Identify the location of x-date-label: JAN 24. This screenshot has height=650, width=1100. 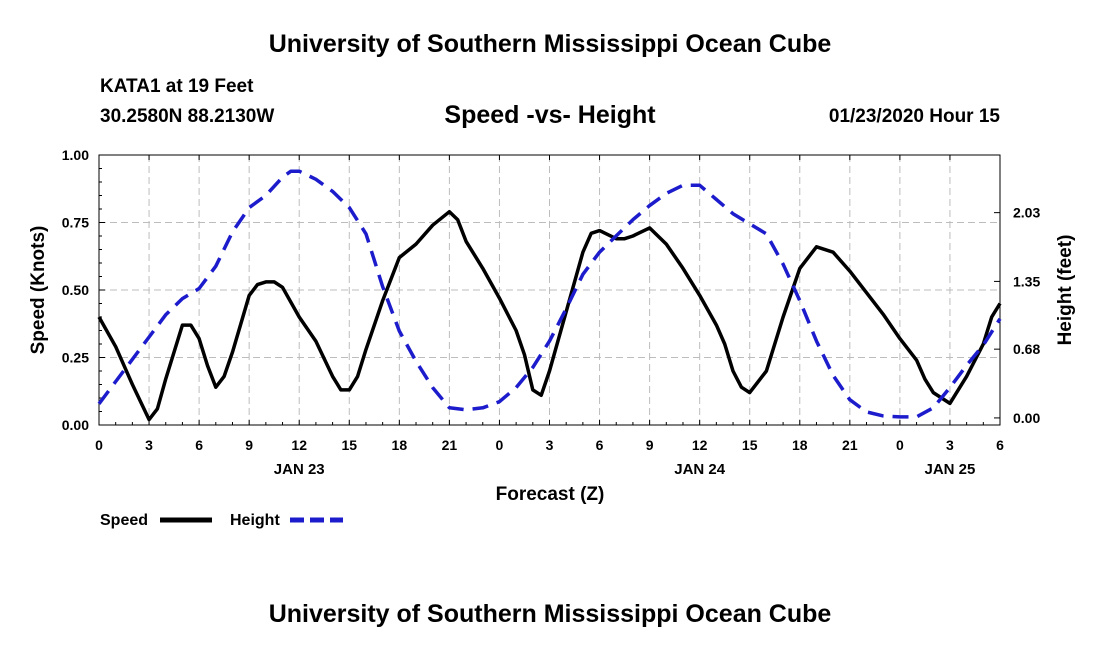
(700, 469).